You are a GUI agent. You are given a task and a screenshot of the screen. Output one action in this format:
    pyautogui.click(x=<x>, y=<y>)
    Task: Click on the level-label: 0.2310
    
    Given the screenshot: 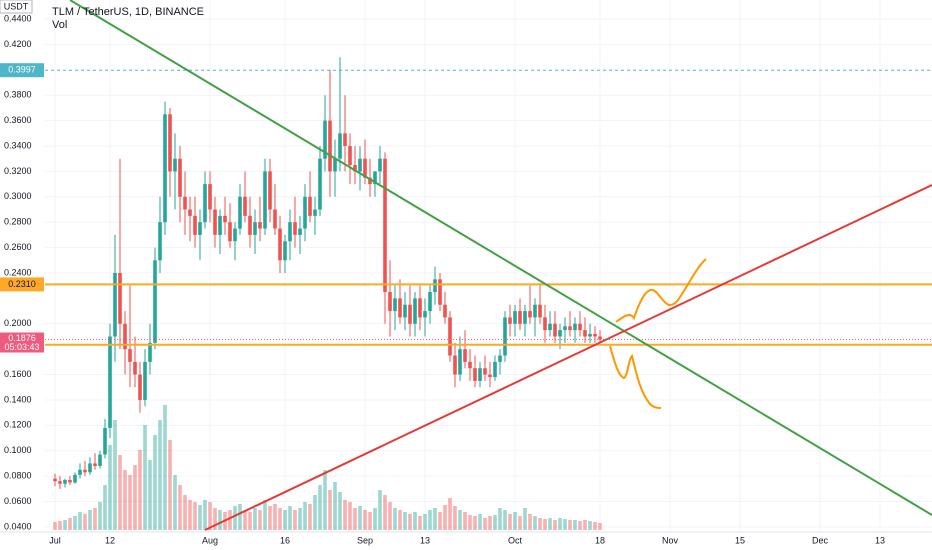 What is the action you would take?
    pyautogui.click(x=22, y=284)
    